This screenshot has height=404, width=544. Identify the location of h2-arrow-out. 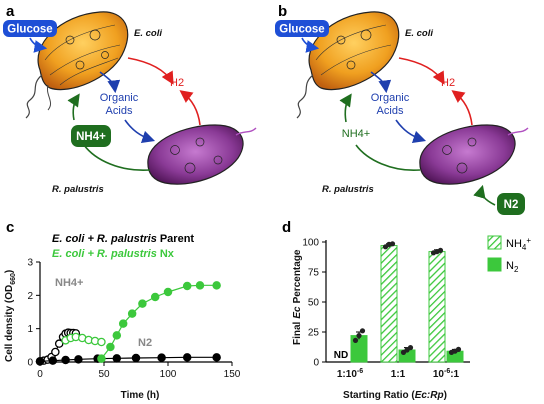
(190, 108).